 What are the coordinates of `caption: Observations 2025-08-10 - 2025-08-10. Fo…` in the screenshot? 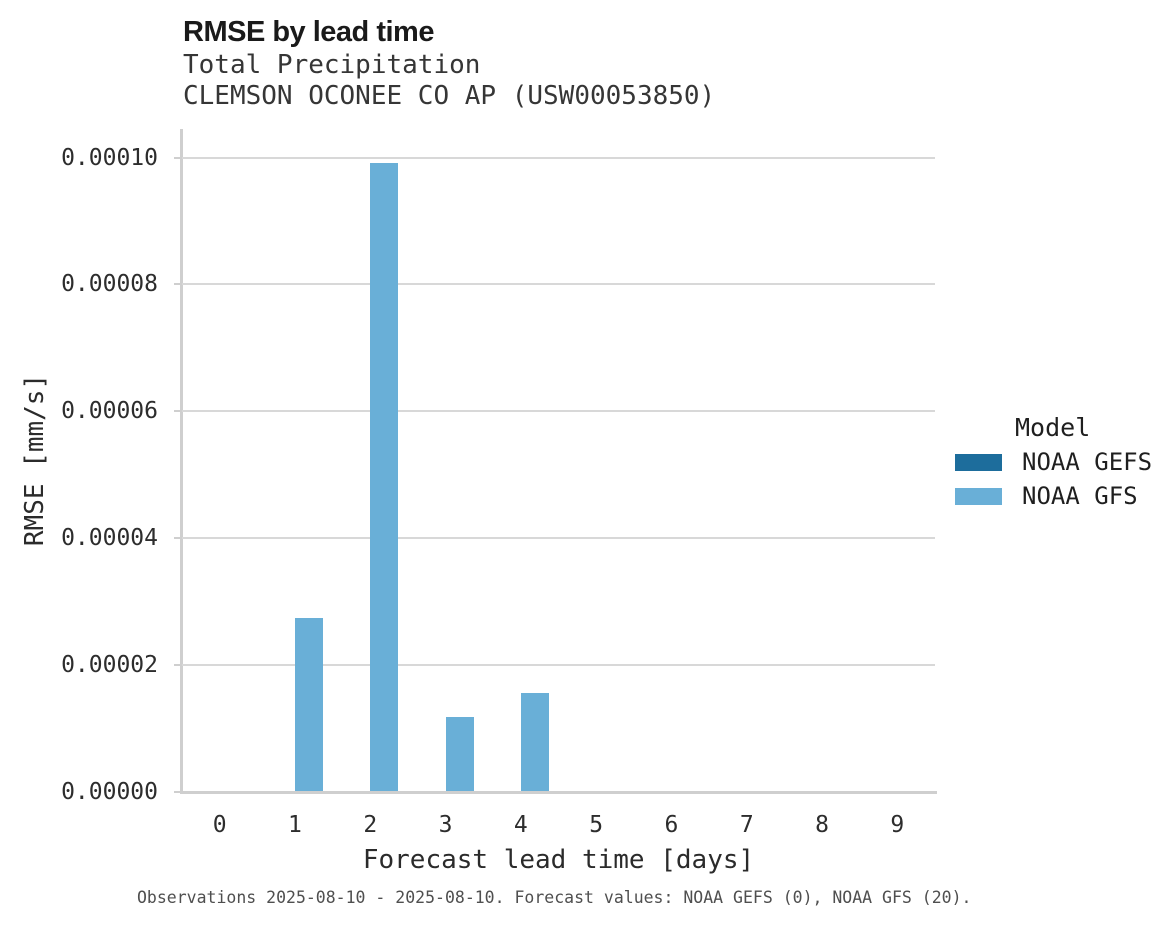 It's located at (554, 897).